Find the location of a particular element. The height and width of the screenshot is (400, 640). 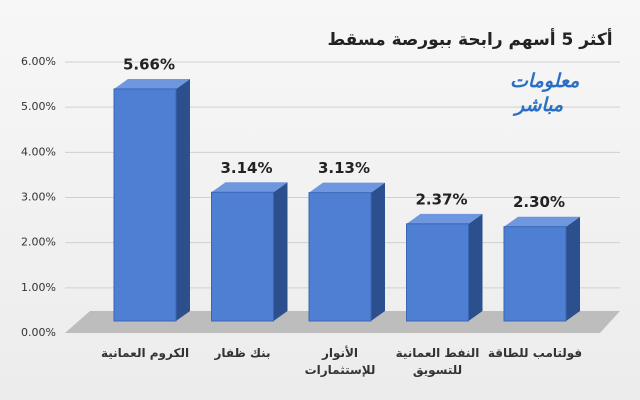

y-tick-label: 5.00% is located at coordinates (38, 106).